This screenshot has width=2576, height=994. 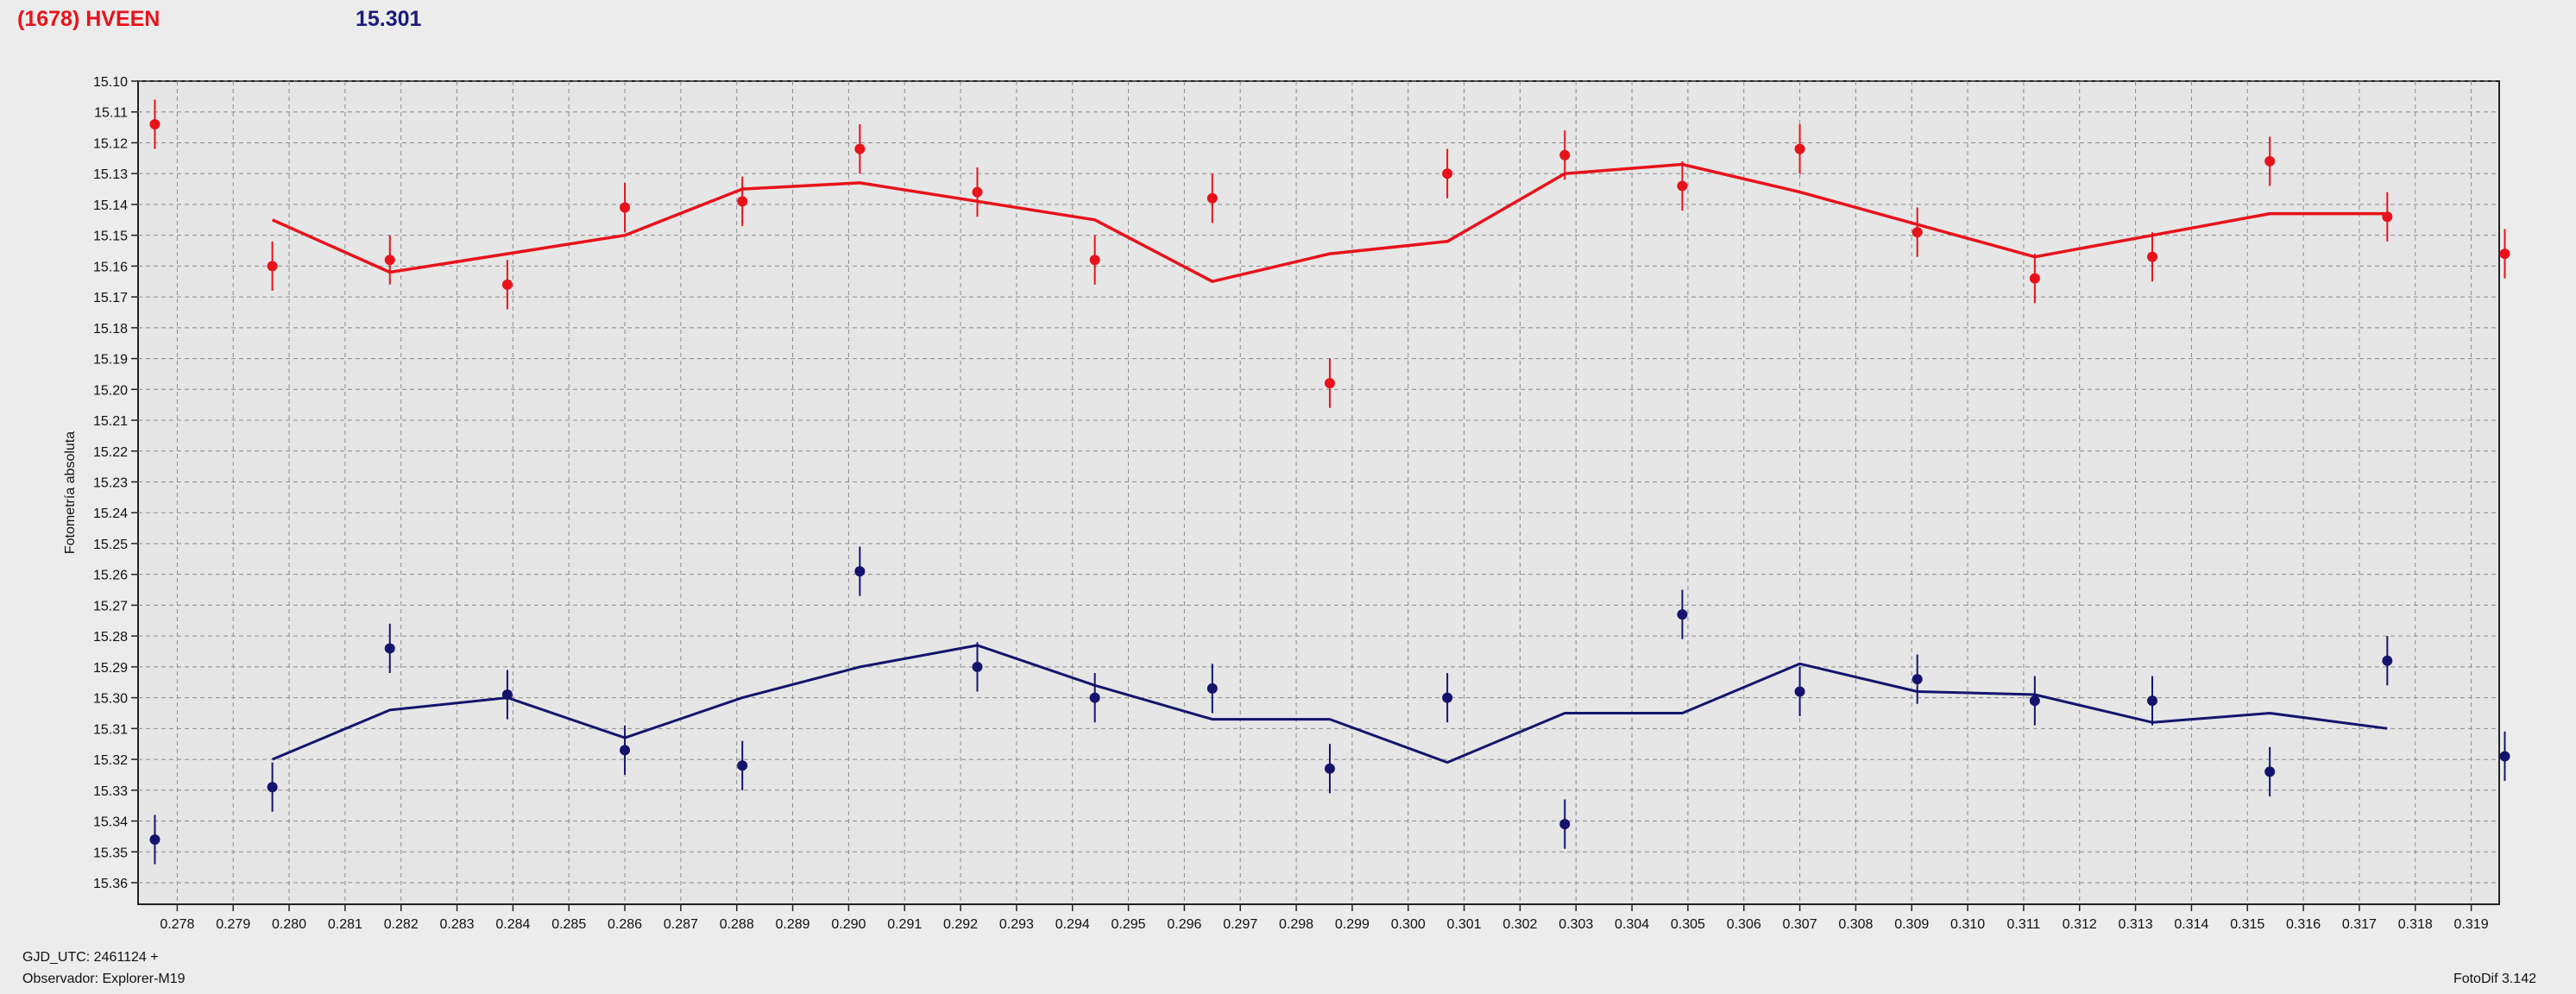 I want to click on x-tick-label: 0.302, so click(x=1519, y=924).